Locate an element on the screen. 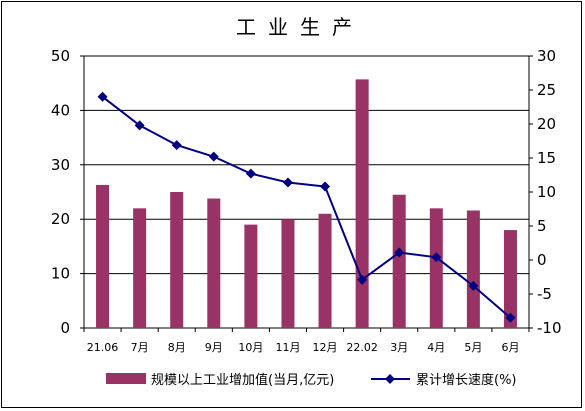 This screenshot has width=585, height=411. legend: 规模以上工业增加值(当月,亿元) 累计增长速度(%) is located at coordinates (311, 380).